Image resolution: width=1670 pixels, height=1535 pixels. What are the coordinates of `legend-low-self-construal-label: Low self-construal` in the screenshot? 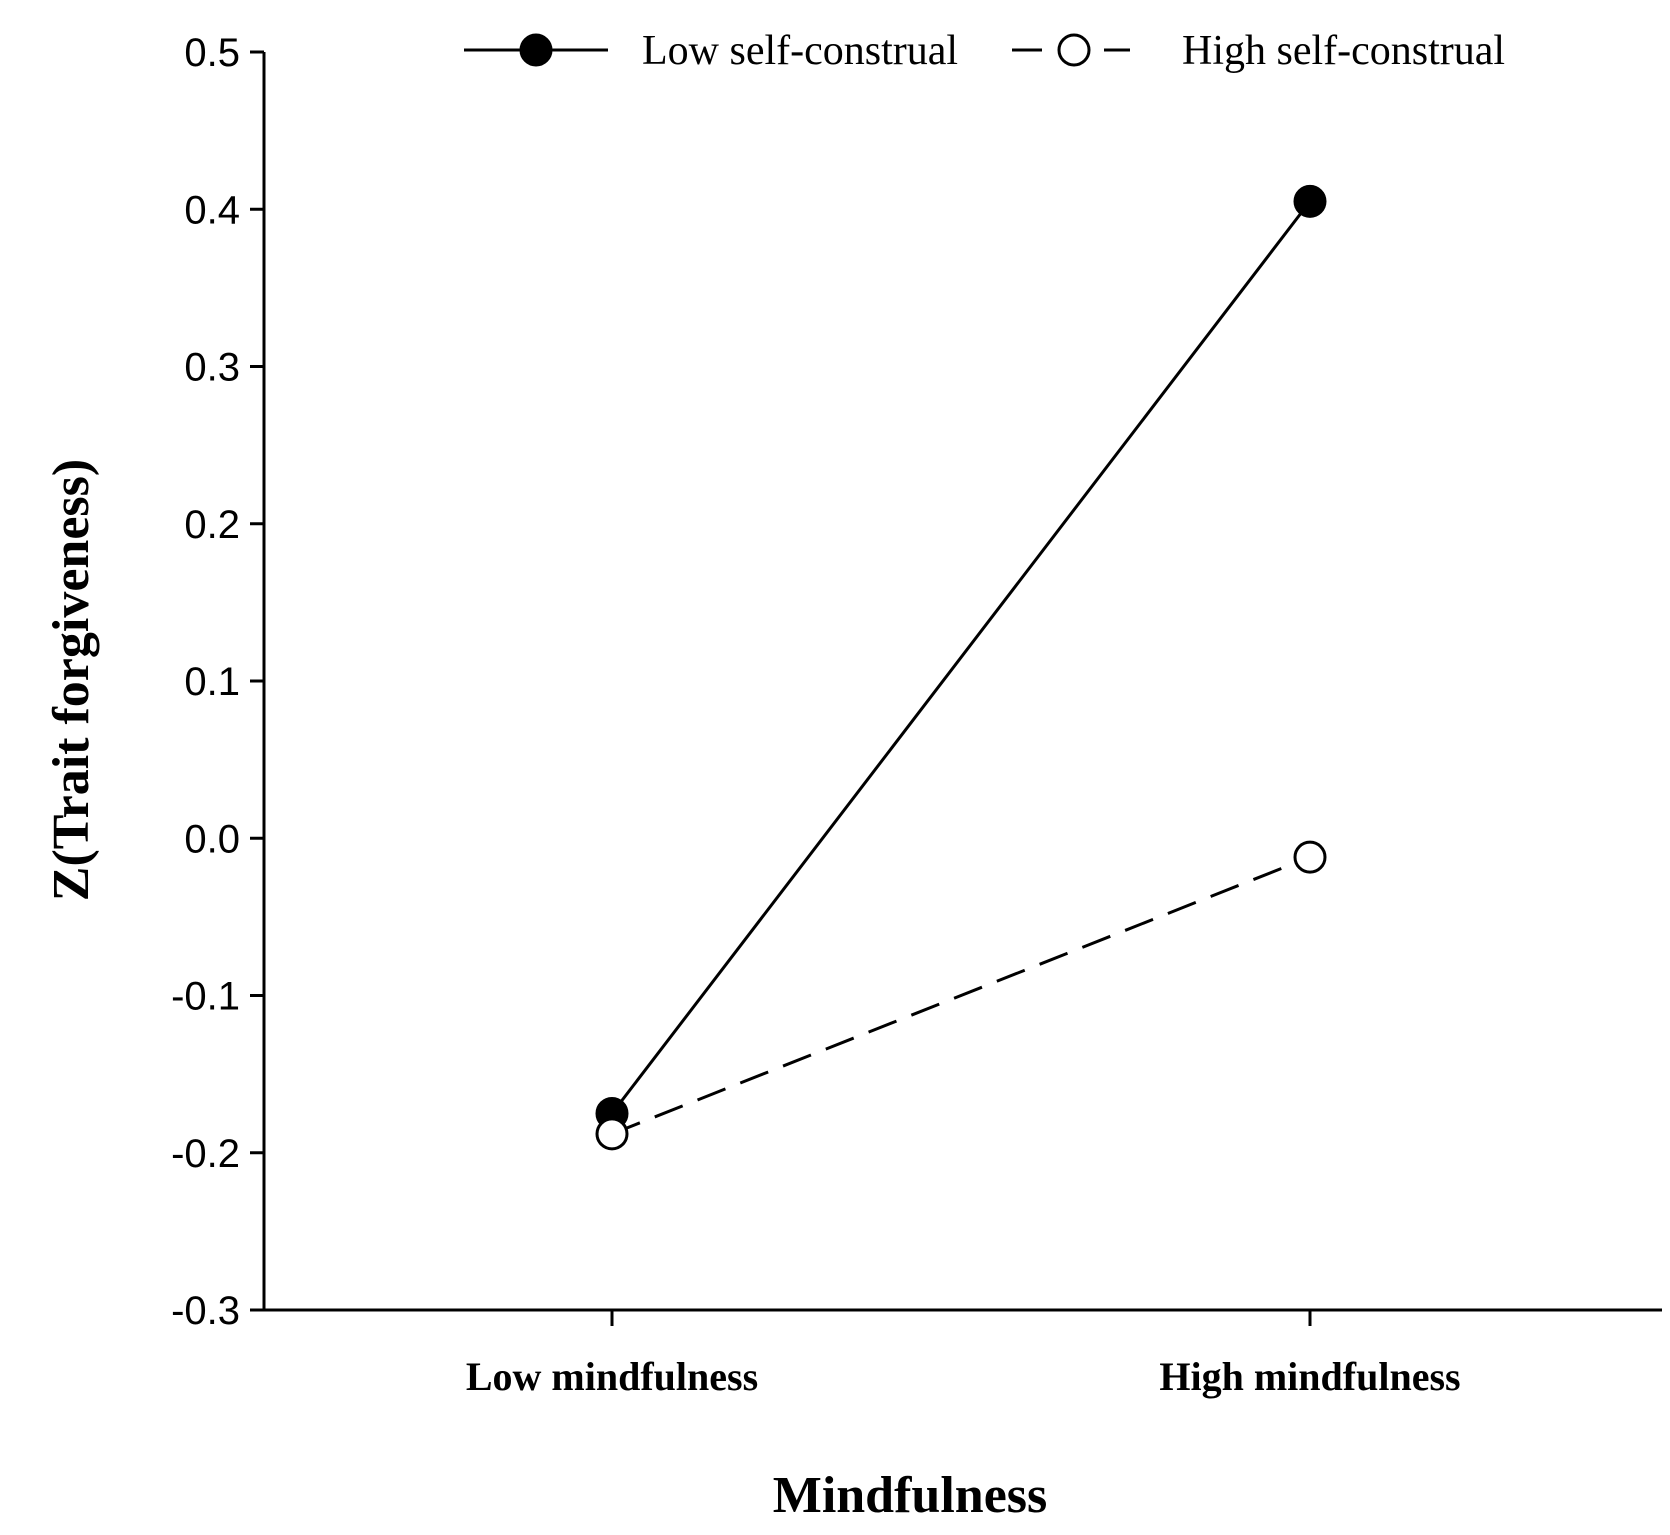 It's located at (800, 51).